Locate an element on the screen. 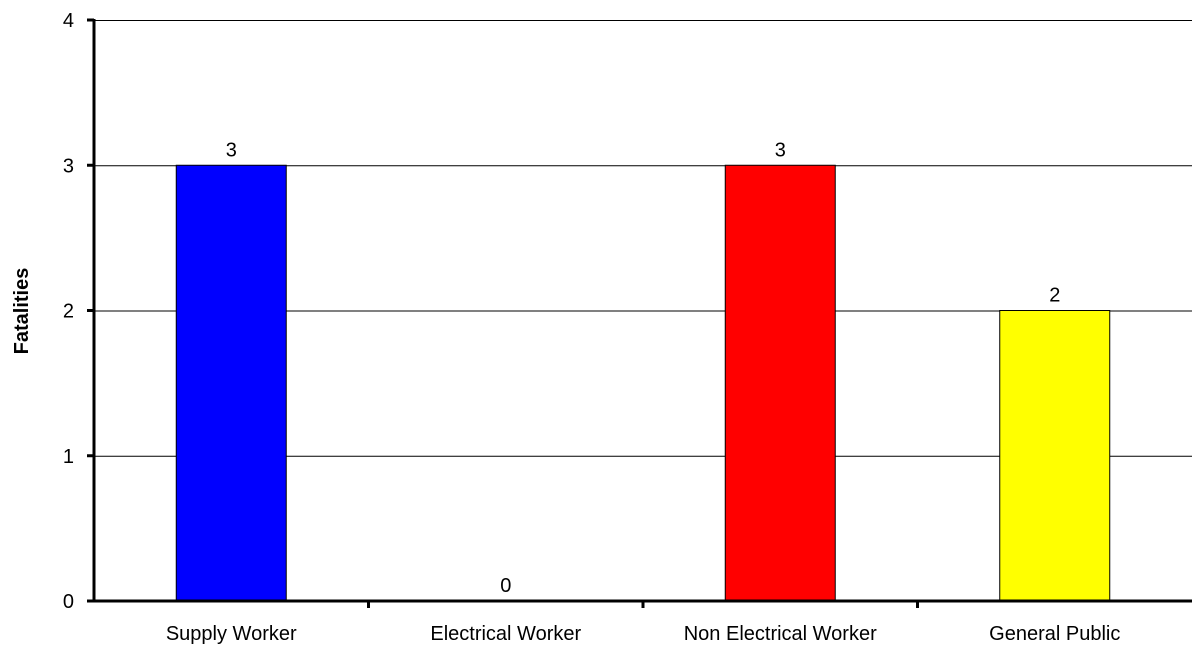 Image resolution: width=1192 pixels, height=652 pixels. category-label-2: Non Electrical Worker is located at coordinates (780, 634).